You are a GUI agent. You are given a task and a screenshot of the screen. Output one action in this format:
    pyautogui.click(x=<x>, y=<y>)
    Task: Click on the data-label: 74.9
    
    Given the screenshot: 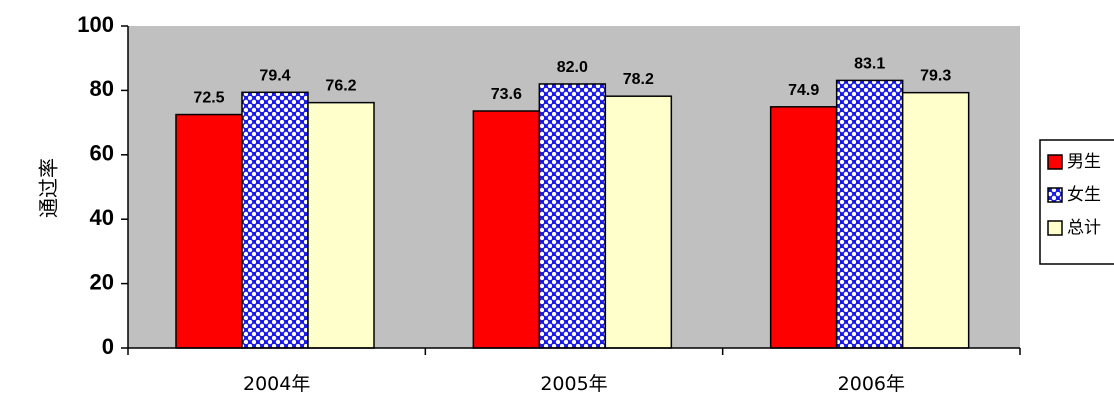 What is the action you would take?
    pyautogui.click(x=803, y=90)
    